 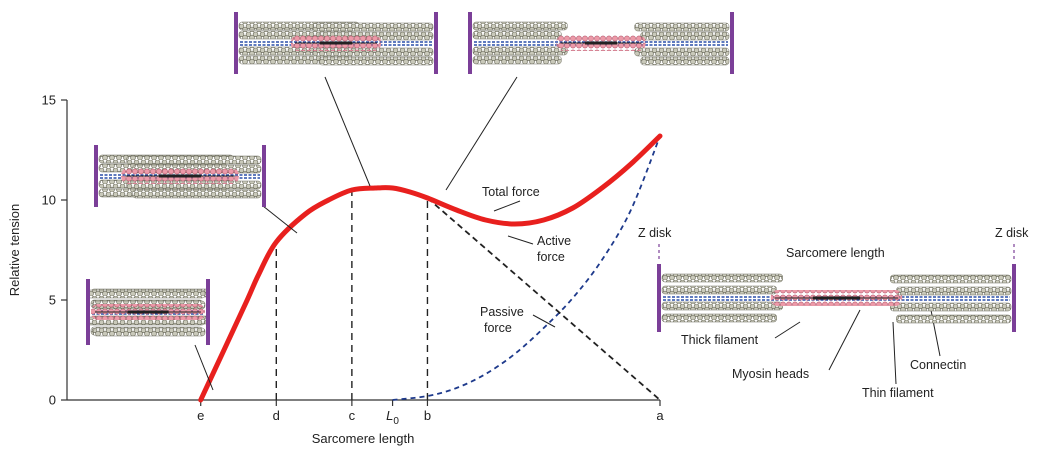 What do you see at coordinates (14, 250) in the screenshot?
I see `y-axis-title: Relative tension` at bounding box center [14, 250].